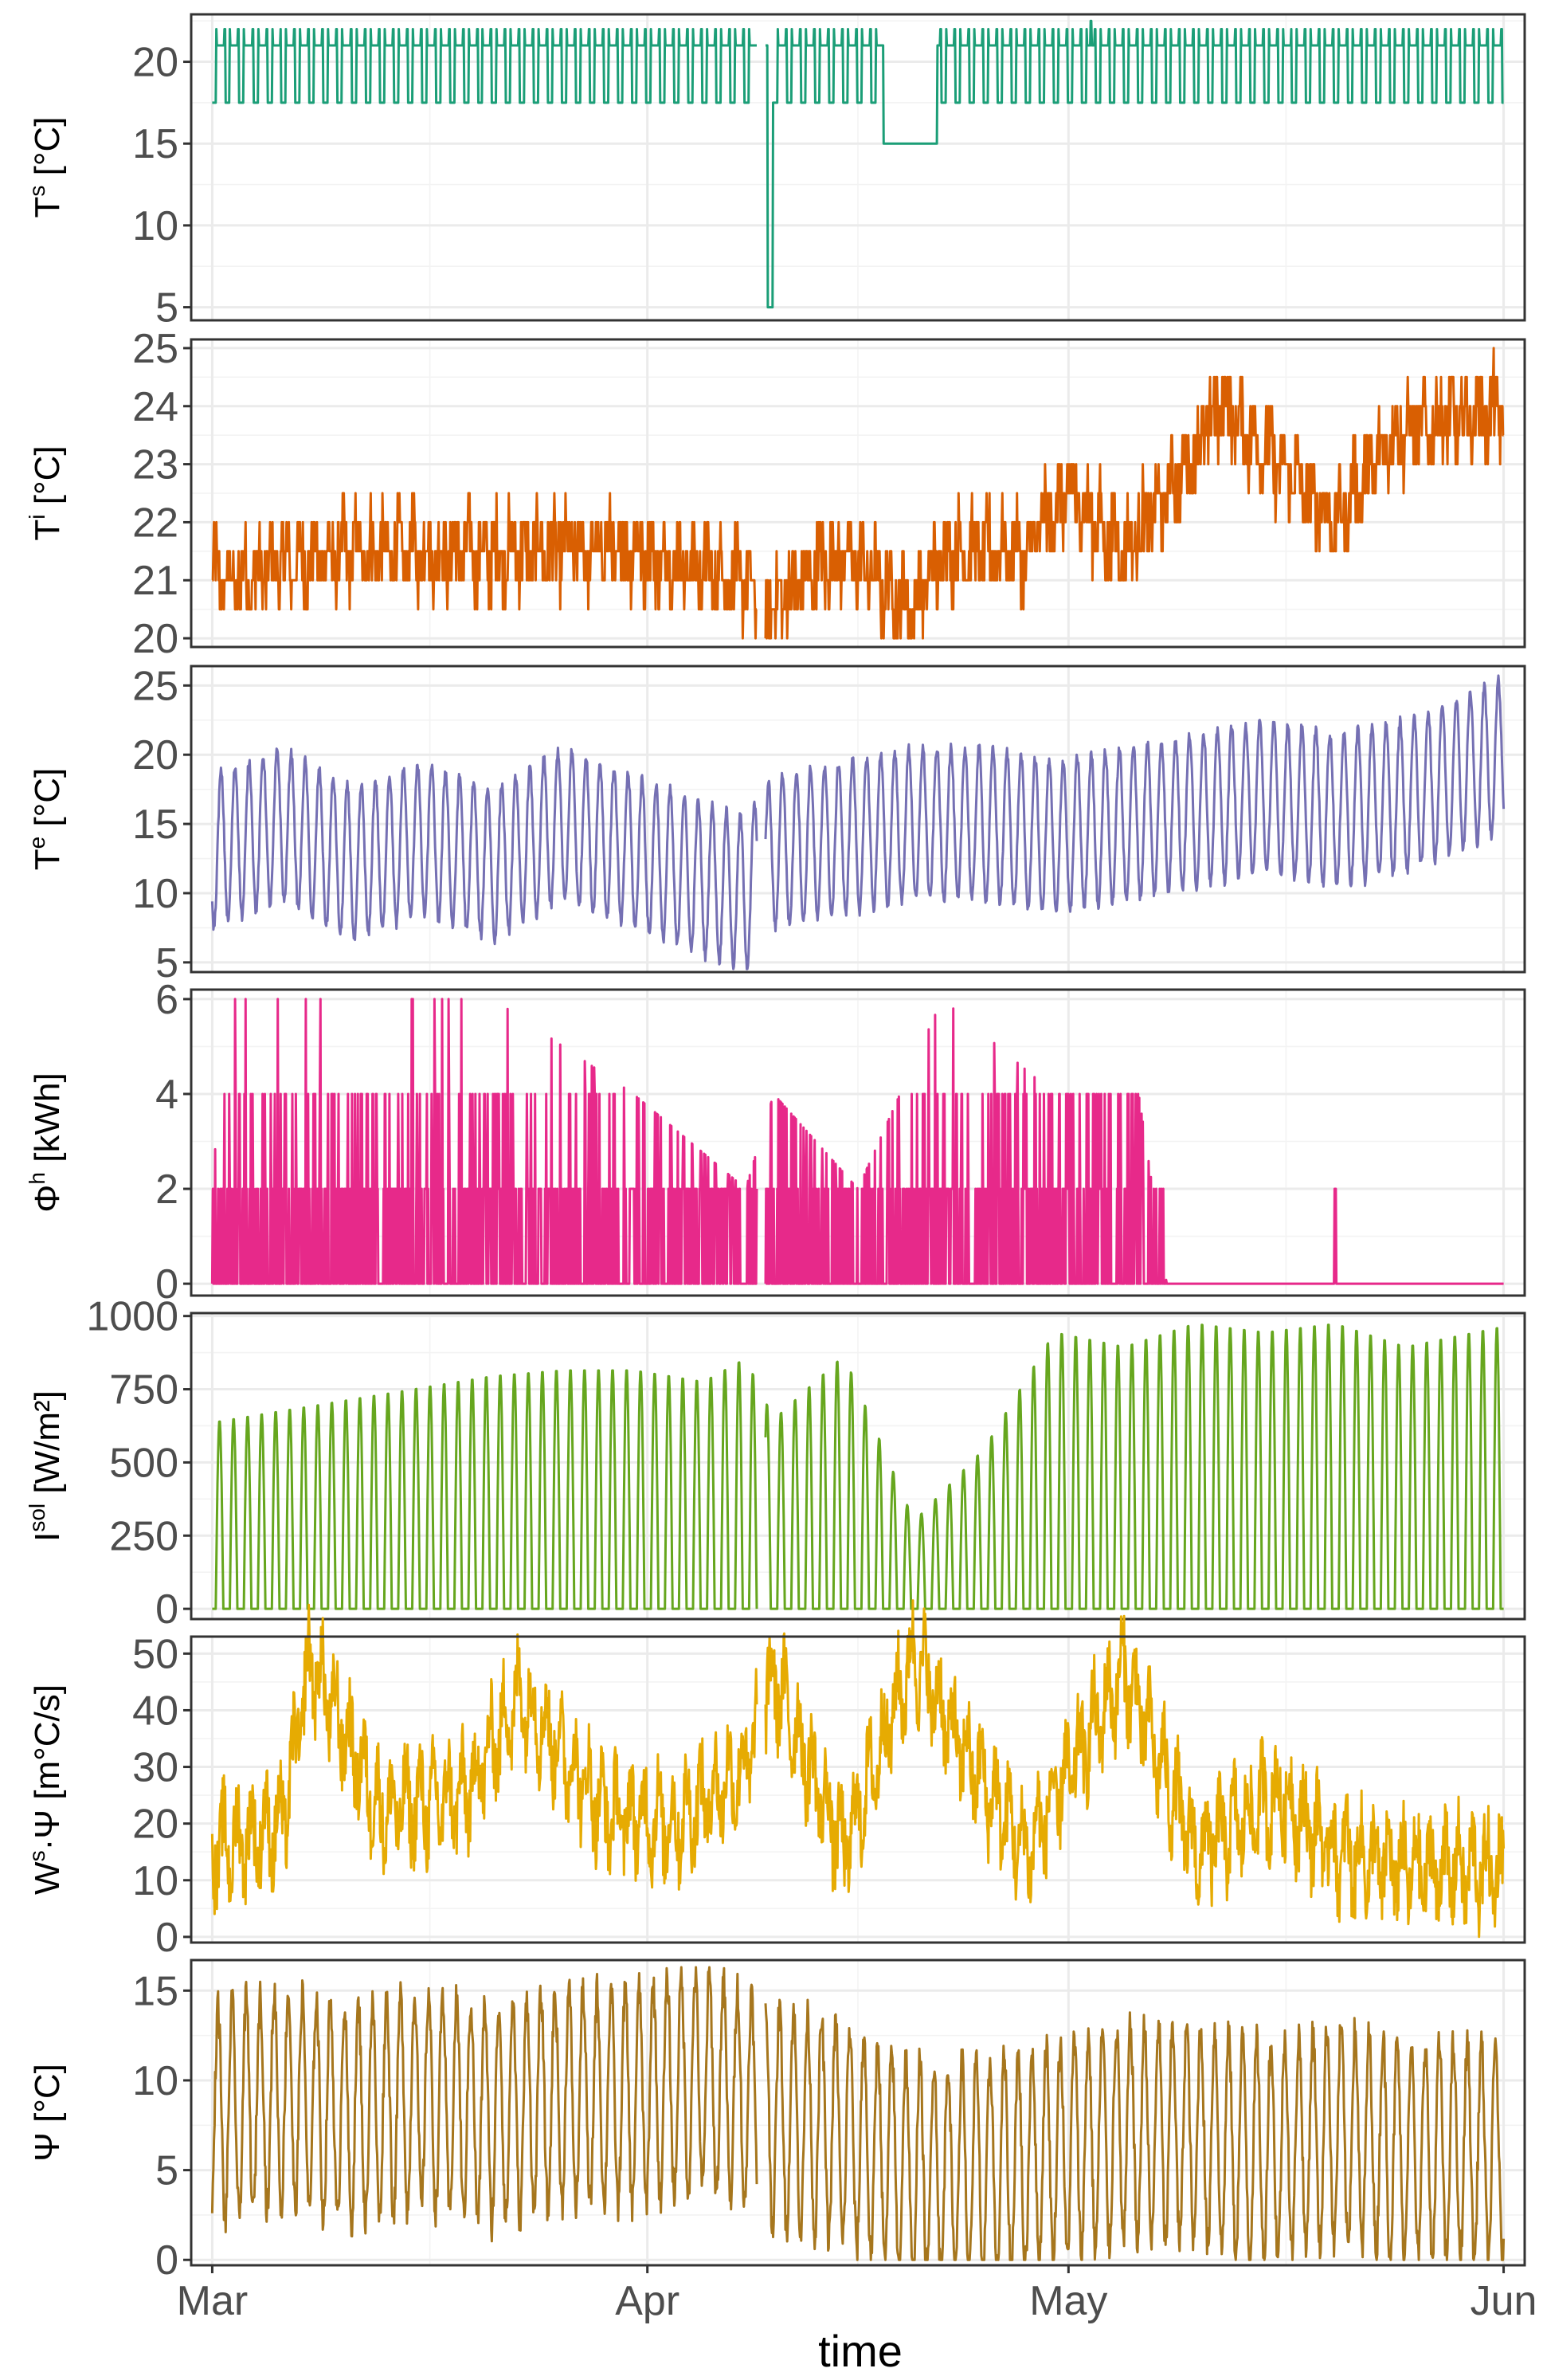 The width and height of the screenshot is (1543, 2380). What do you see at coordinates (155, 1654) in the screenshot?
I see `y-tick-label: 50` at bounding box center [155, 1654].